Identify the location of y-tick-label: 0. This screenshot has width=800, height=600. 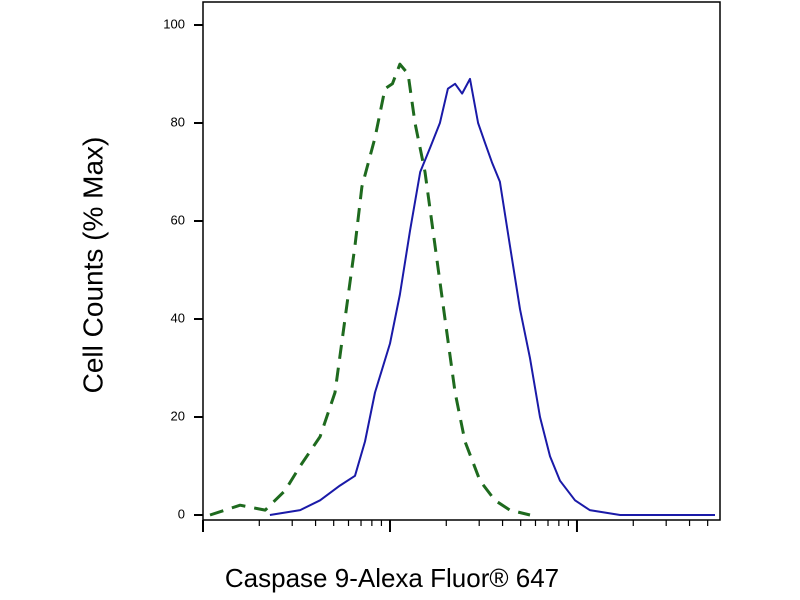
(181, 513).